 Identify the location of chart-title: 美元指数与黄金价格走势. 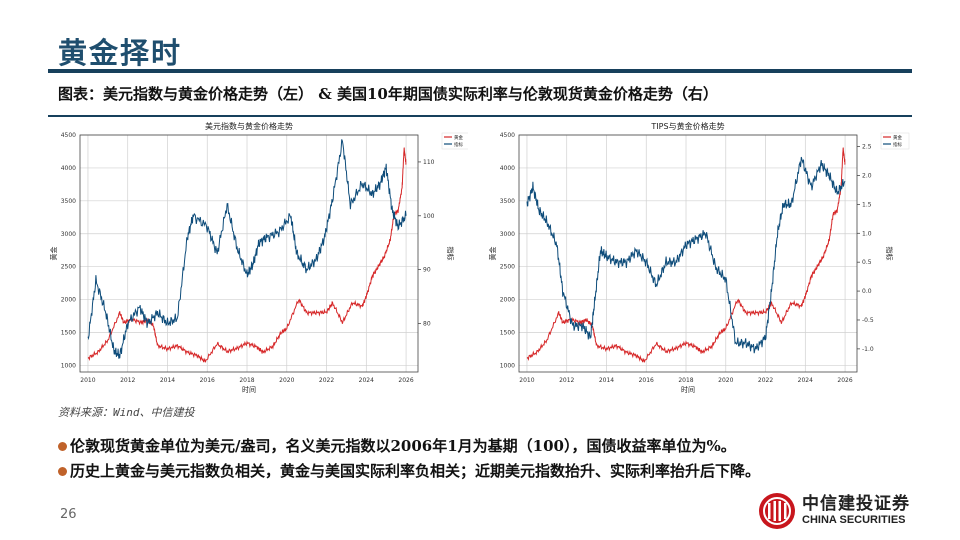
(249, 126).